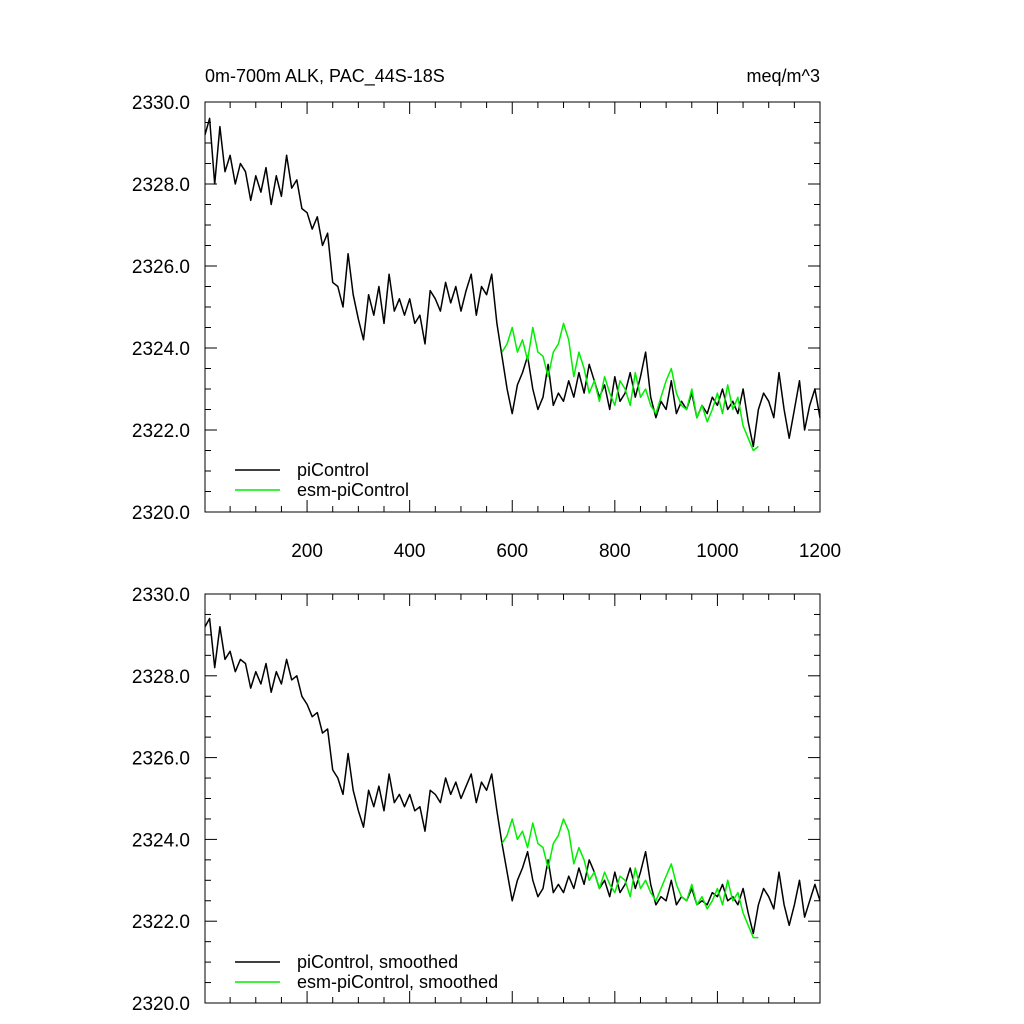  What do you see at coordinates (820, 551) in the screenshot?
I see `x-tick-label: 1200` at bounding box center [820, 551].